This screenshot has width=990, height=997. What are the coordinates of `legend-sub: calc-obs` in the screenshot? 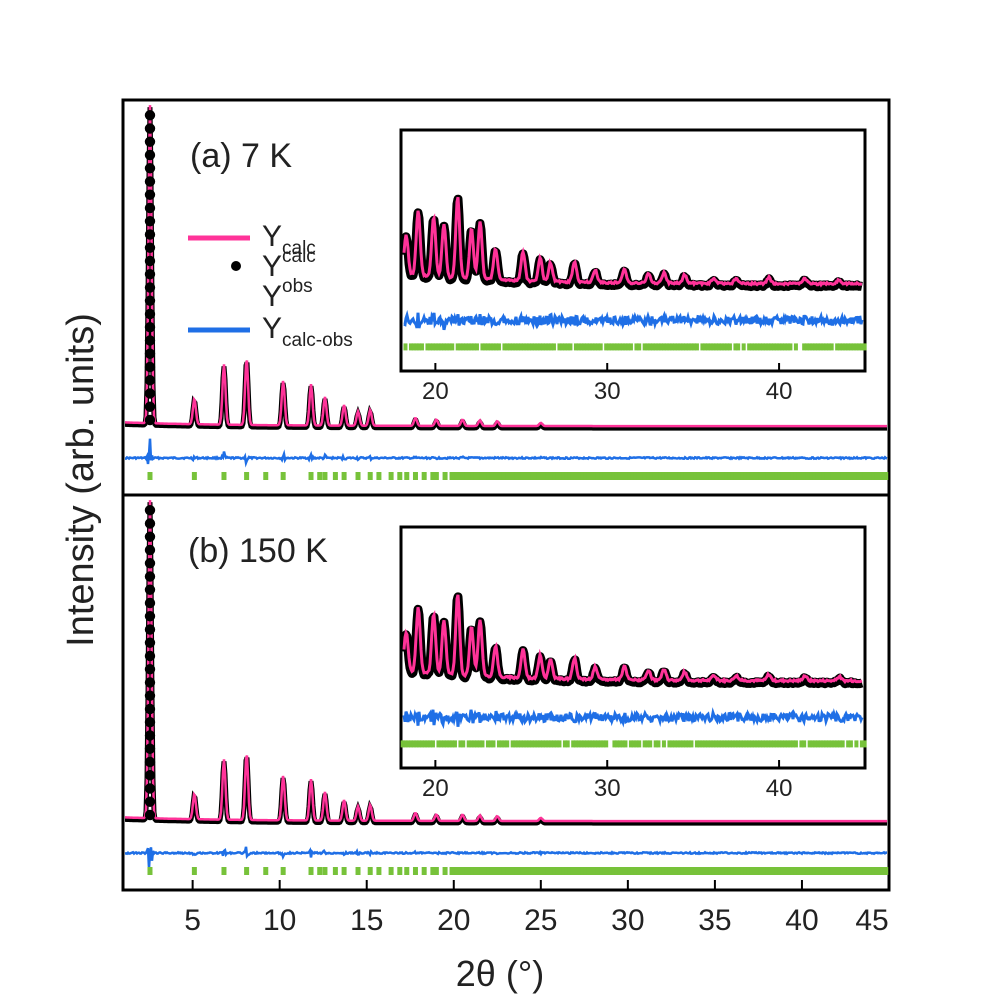 It's located at (317, 340).